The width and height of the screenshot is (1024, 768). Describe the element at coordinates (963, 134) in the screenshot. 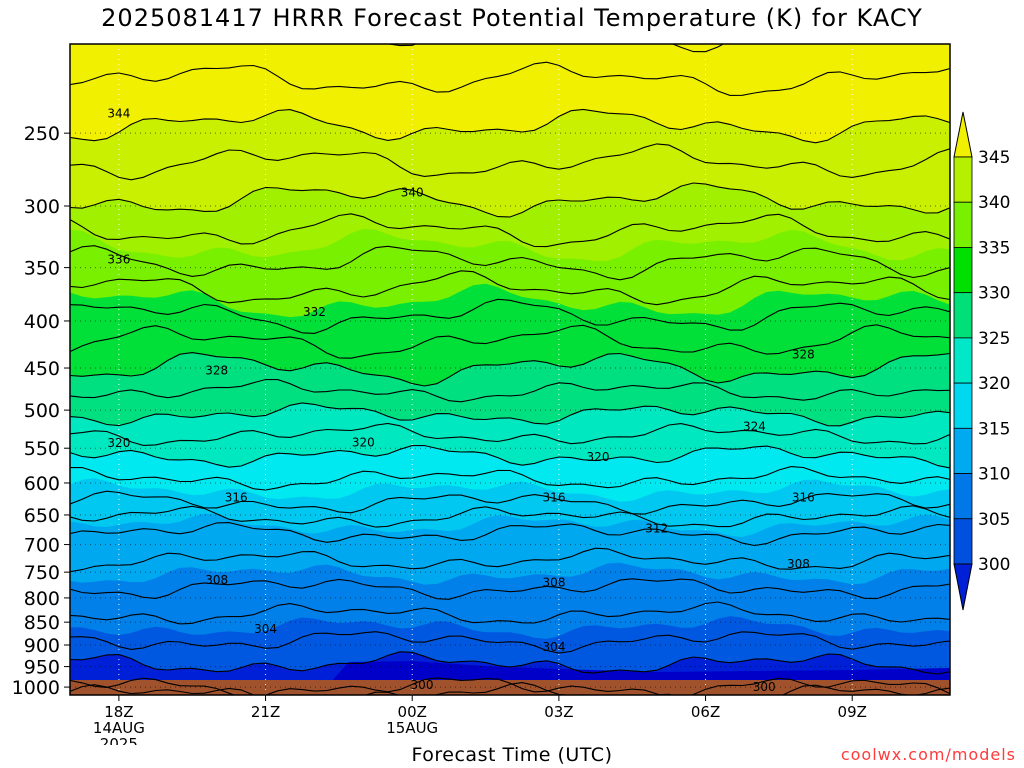

I see `colorbar-extend-max` at that location.